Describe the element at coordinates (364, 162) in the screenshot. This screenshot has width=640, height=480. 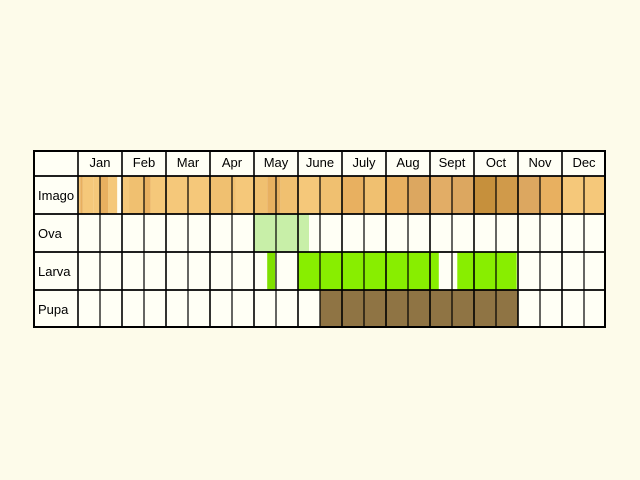
I see `month-label-july: July` at that location.